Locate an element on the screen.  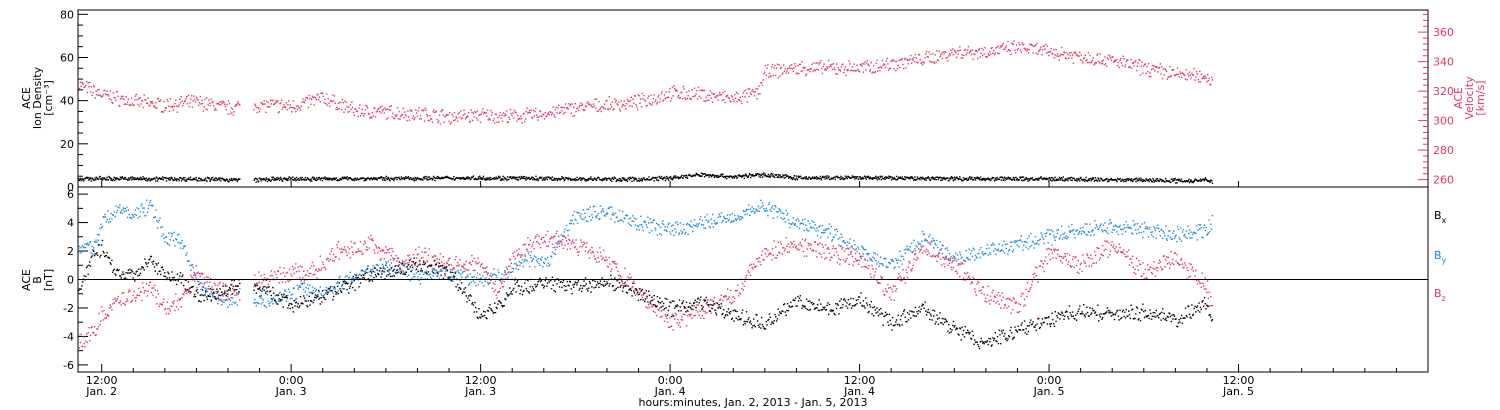
density-tick-label: 40 is located at coordinates (67, 101).